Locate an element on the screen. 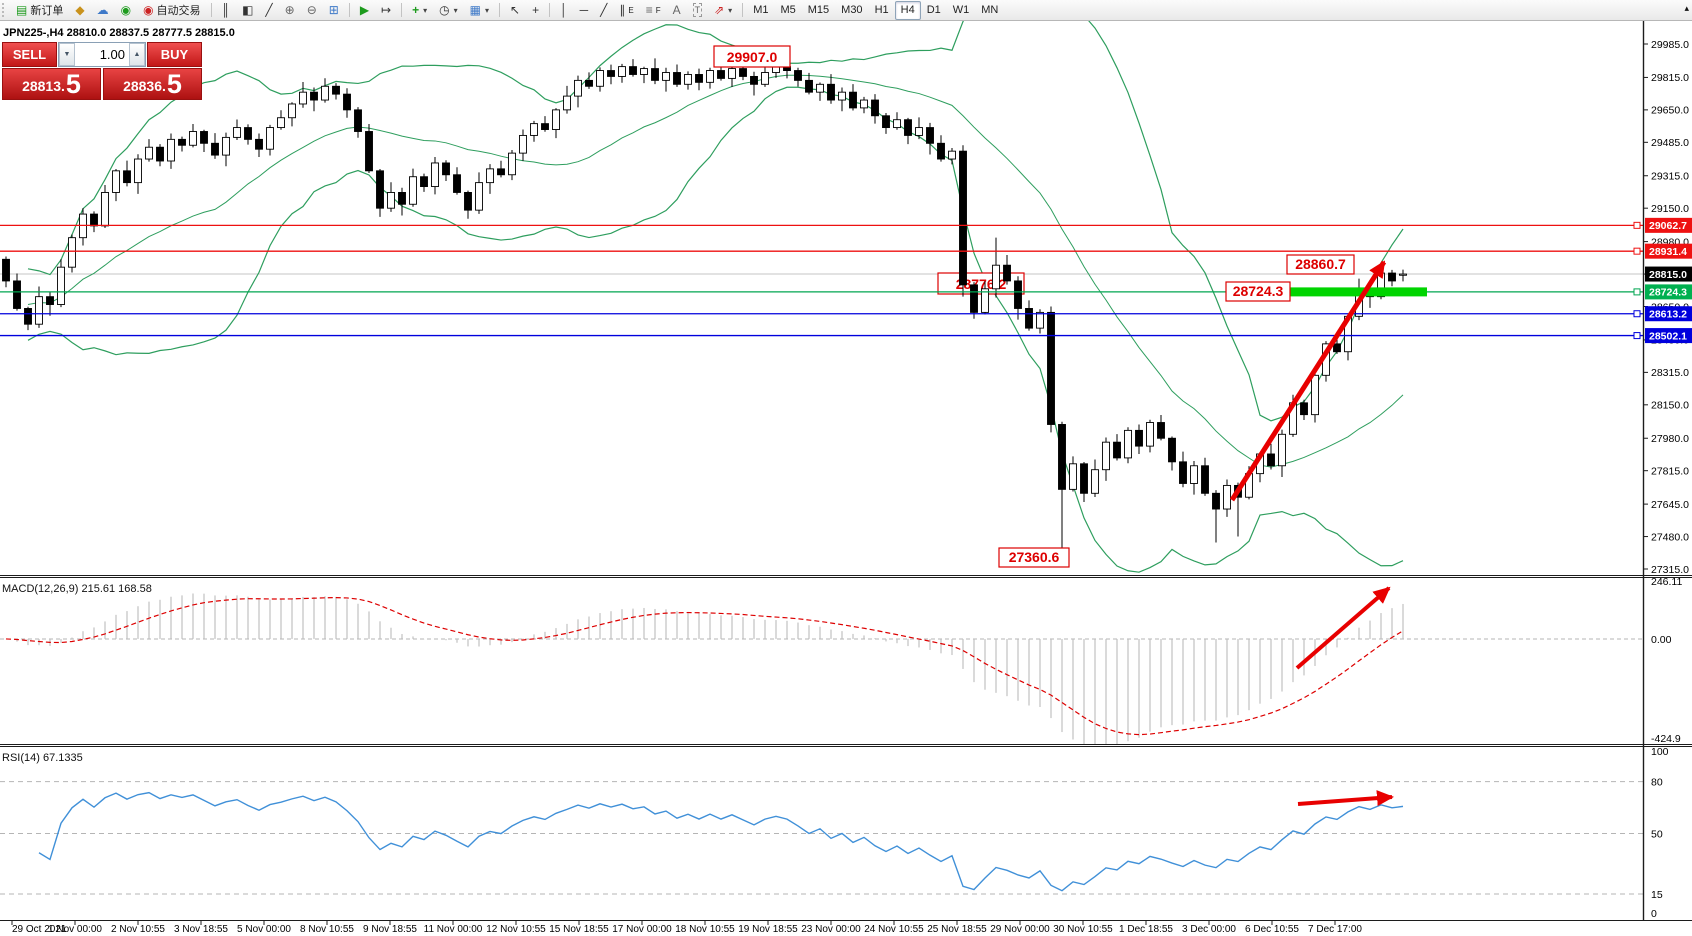 The height and width of the screenshot is (936, 1692). autotrading-button: ◉ 自动交易 is located at coordinates (171, 10).